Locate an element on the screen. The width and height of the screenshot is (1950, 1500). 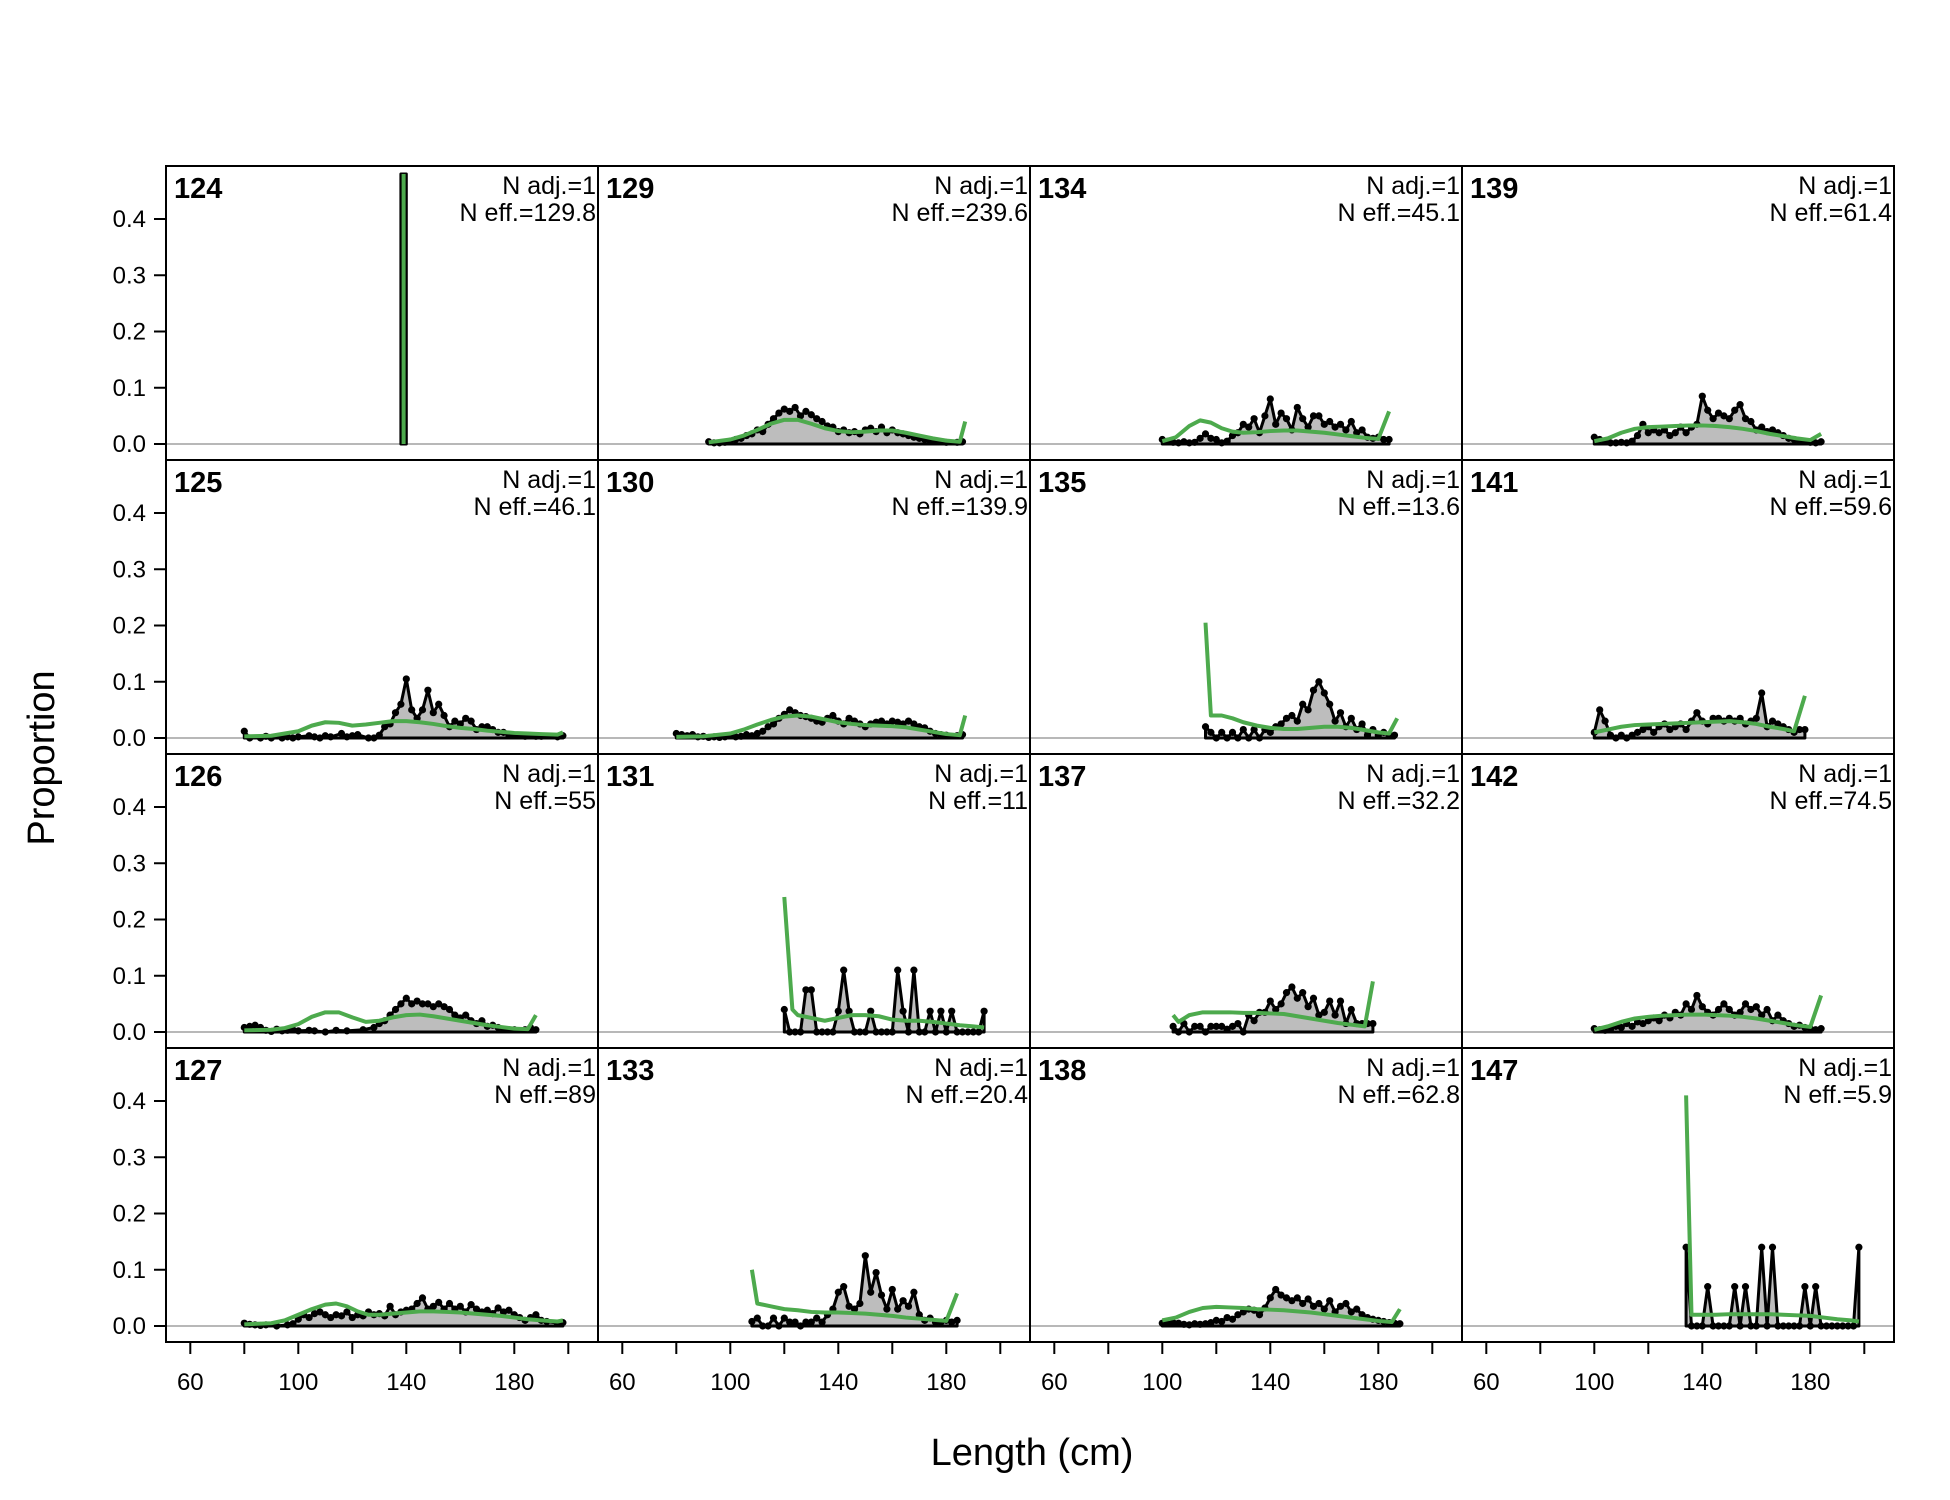
n-eff-label: N eff.=32.2 is located at coordinates (1398, 801).